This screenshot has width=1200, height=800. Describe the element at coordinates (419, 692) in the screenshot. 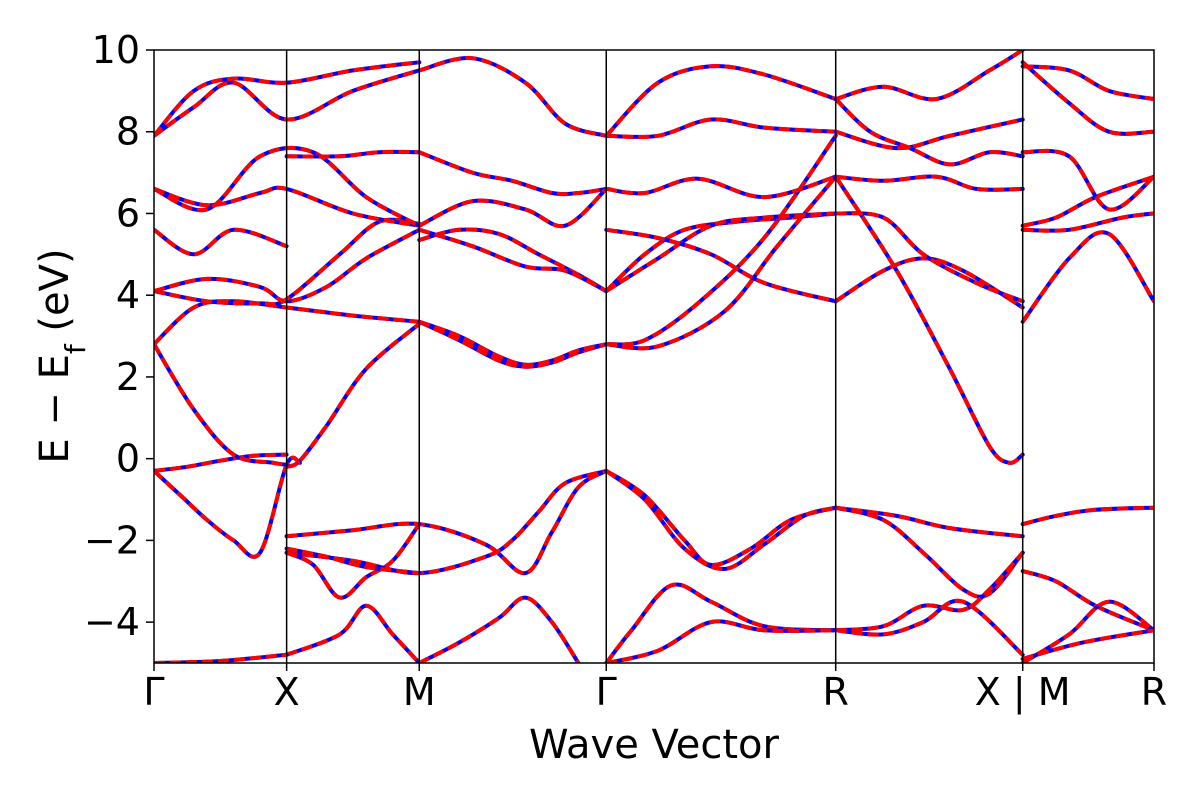

I see `x-tick-label: M` at that location.